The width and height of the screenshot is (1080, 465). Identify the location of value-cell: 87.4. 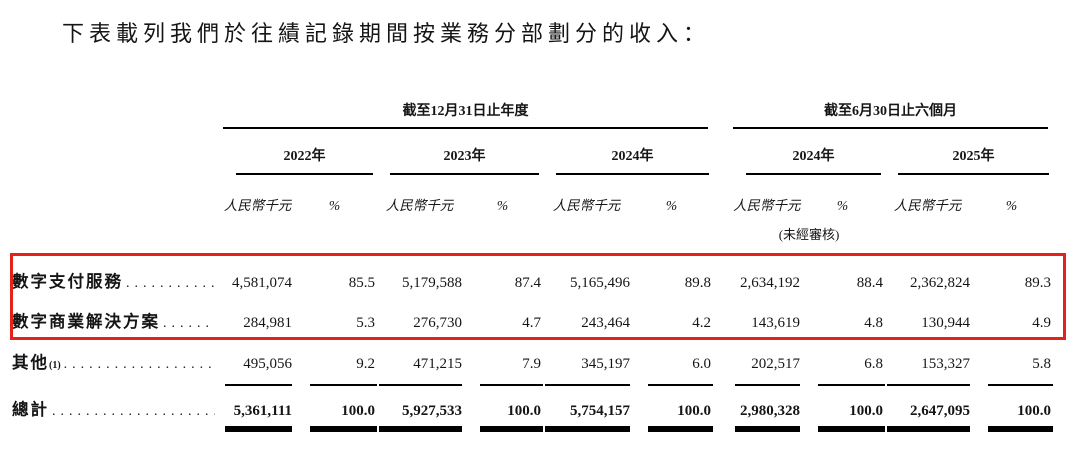
(527, 283).